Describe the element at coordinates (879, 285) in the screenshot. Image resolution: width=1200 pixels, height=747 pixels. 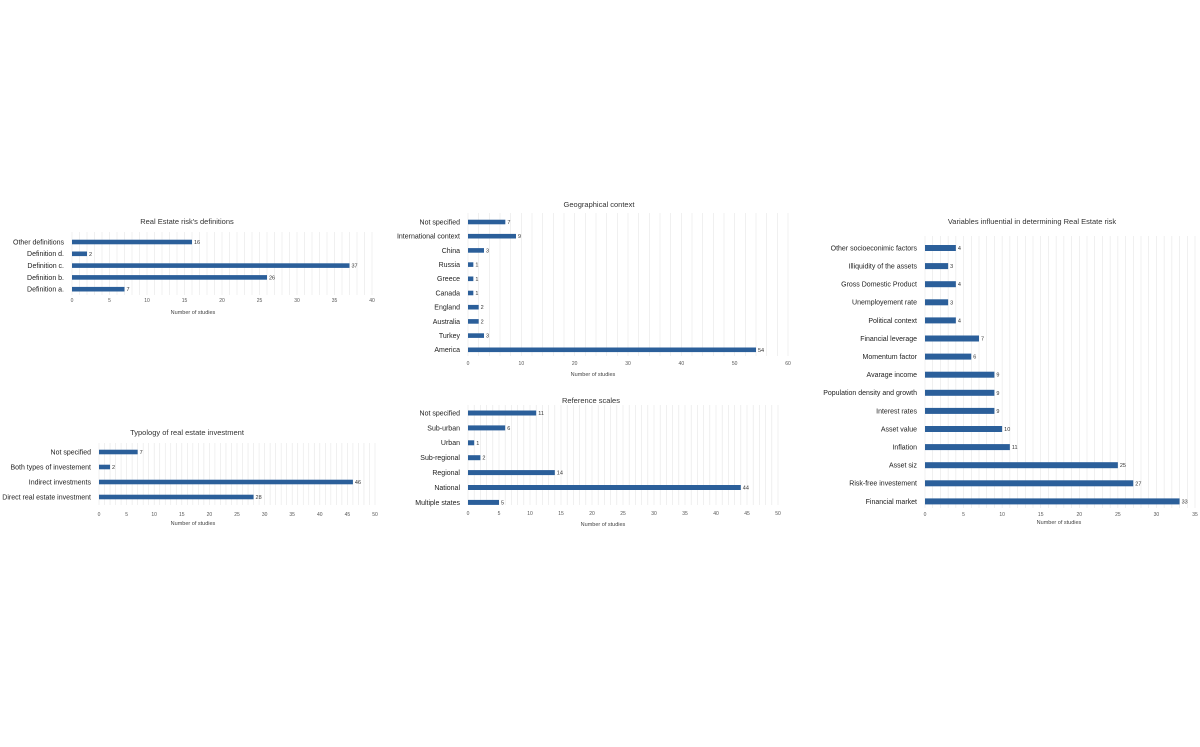
I see `category-label: Gross Domestic Product` at that location.